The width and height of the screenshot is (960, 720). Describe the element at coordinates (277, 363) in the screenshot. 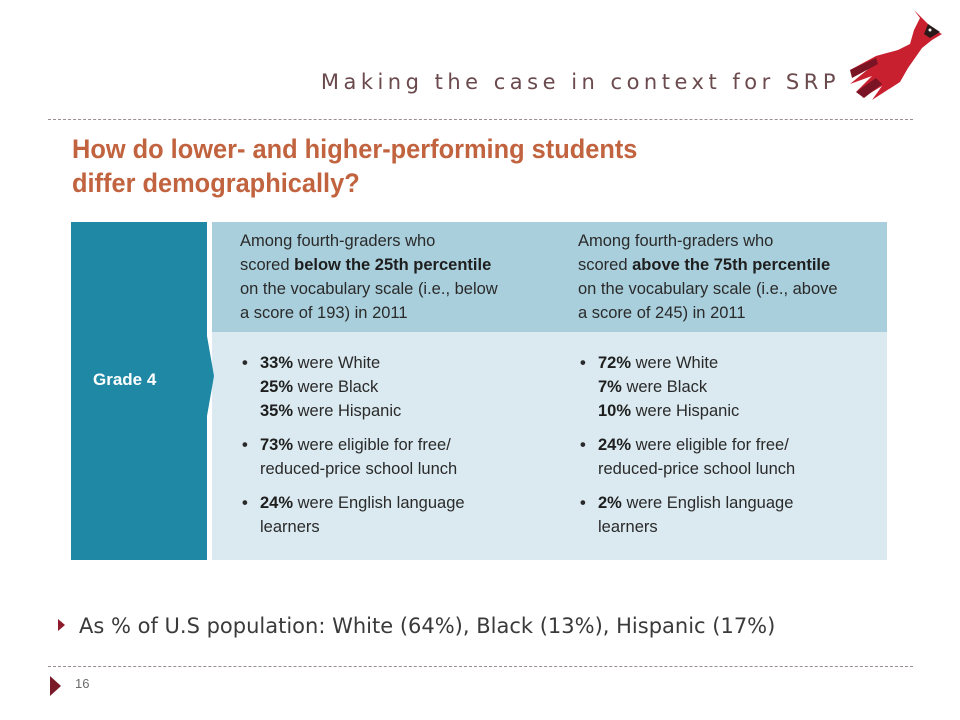

I see `stat-value: 33%` at that location.